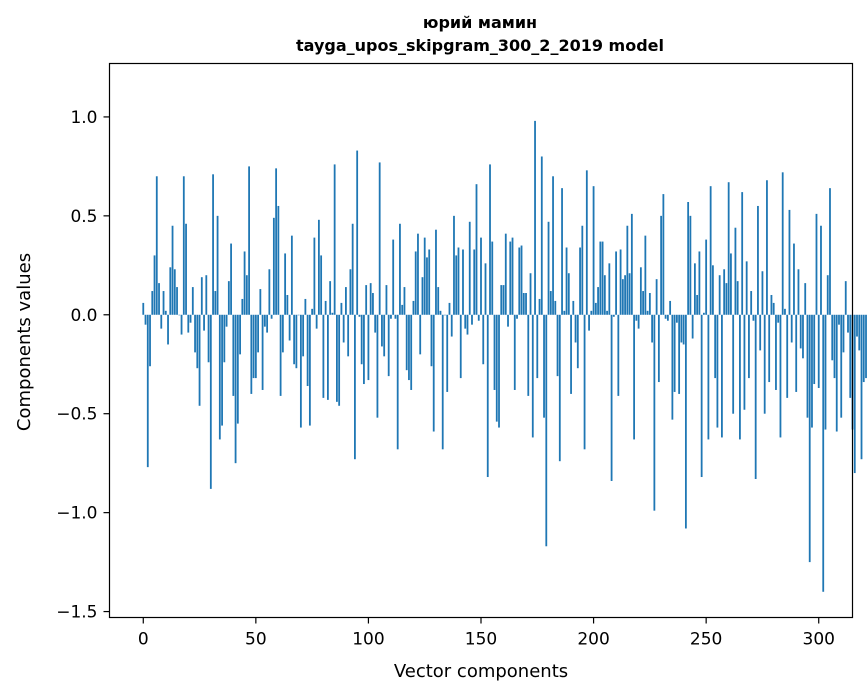 The image size is (867, 696). What do you see at coordinates (76, 415) in the screenshot?
I see `y-tick-label: −0.5` at bounding box center [76, 415].